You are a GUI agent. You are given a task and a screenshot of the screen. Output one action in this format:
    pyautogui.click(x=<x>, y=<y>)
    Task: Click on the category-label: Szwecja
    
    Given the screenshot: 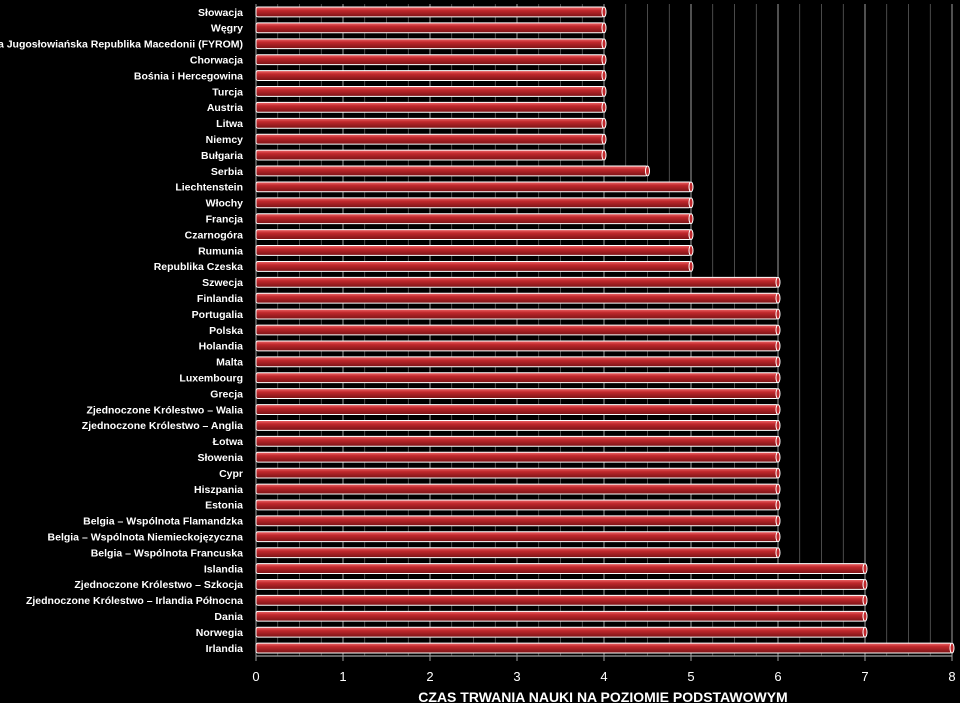 What is the action you would take?
    pyautogui.click(x=222, y=283)
    